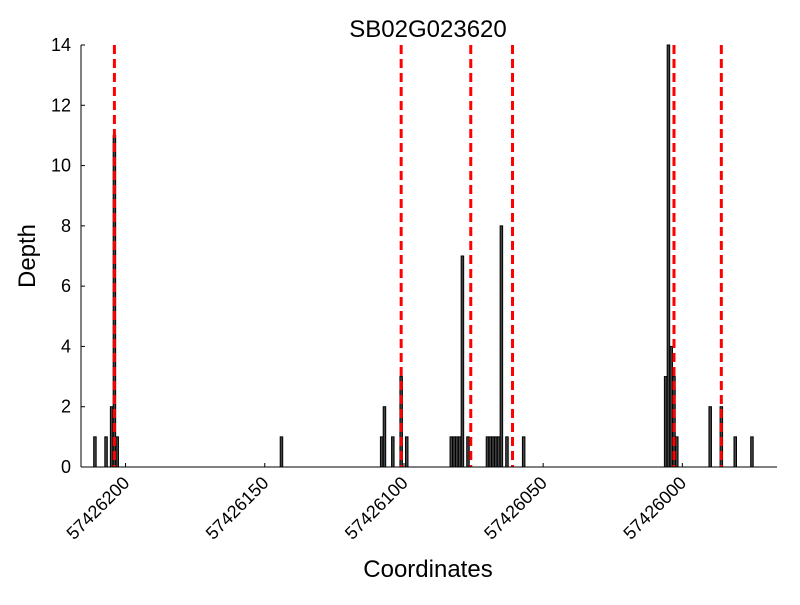 This screenshot has width=800, height=605. I want to click on y-tick-label: 12, so click(61, 105).